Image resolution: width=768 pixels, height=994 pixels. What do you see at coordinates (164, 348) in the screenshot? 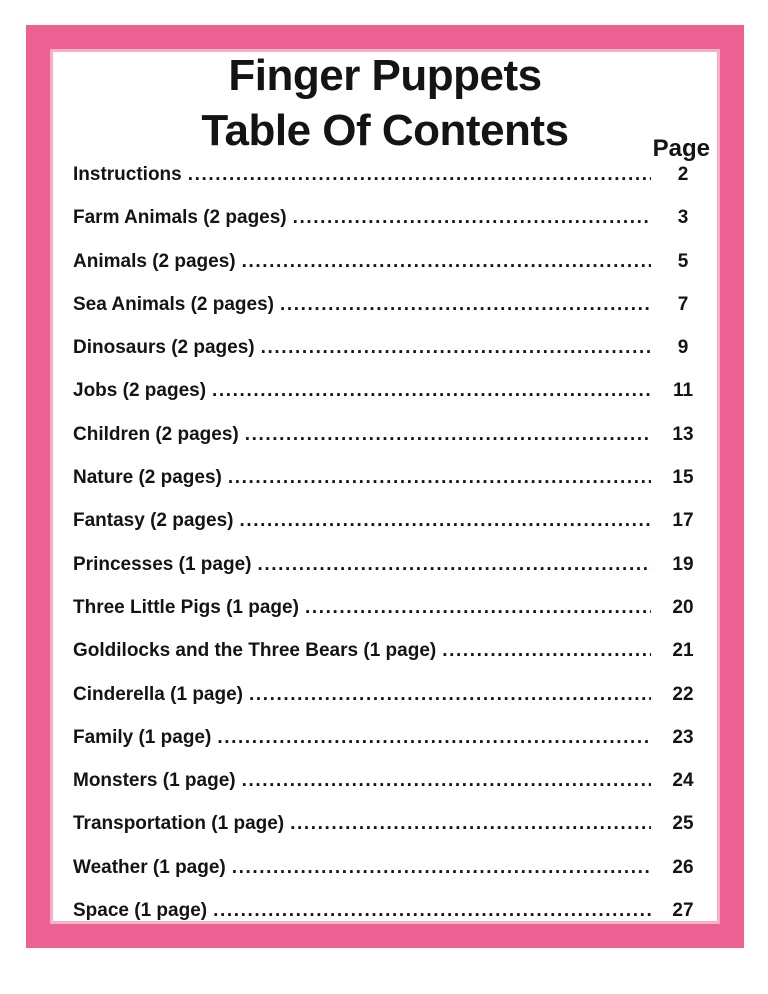
I see `toc-entry-label: Dinosaurs (2 pages)` at bounding box center [164, 348].